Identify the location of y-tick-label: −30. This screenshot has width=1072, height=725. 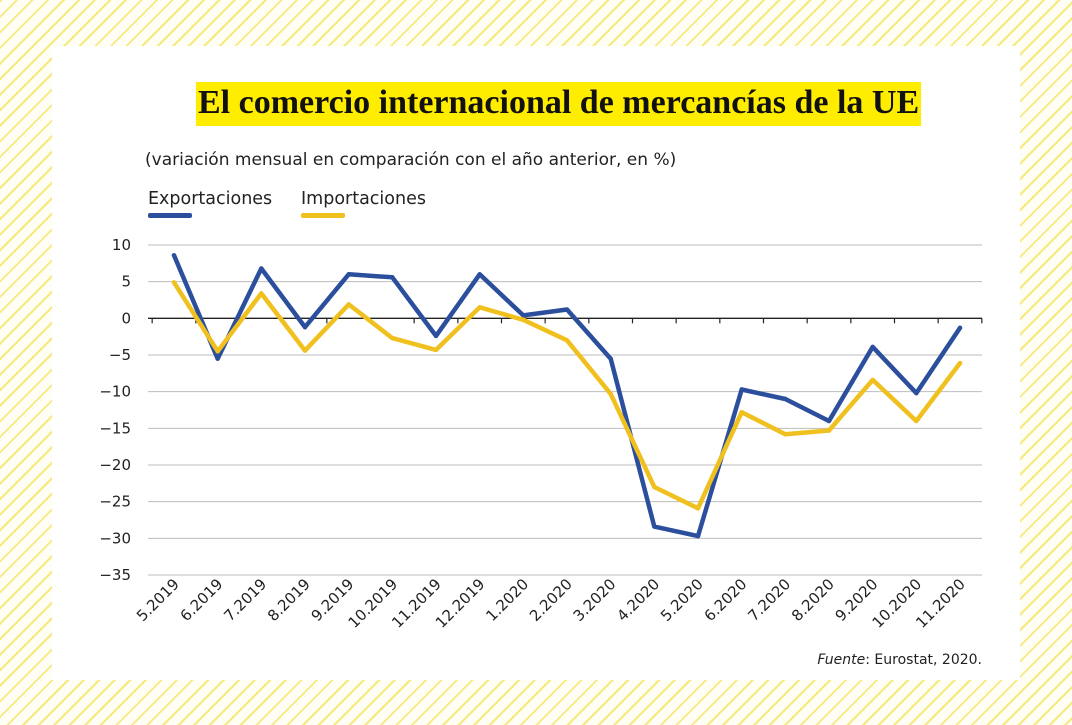
(115, 538).